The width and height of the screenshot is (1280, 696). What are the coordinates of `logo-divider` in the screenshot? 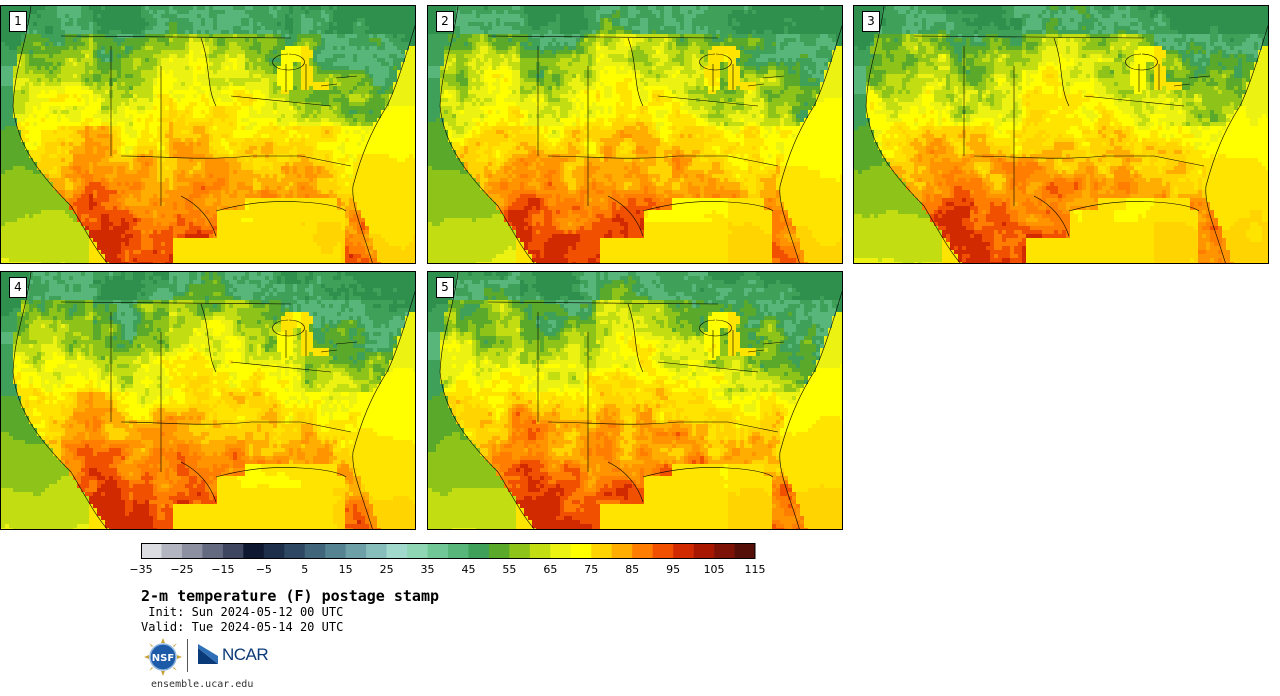 It's located at (187, 655).